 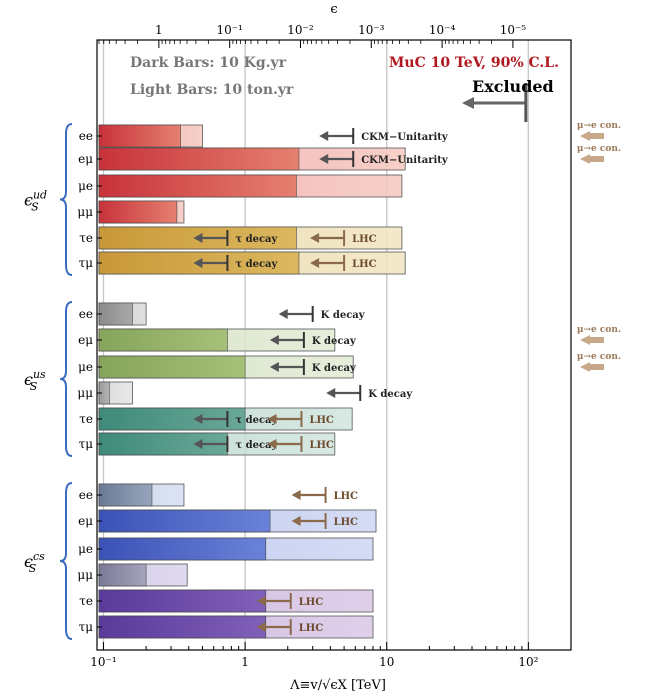 What do you see at coordinates (513, 30) in the screenshot?
I see `top-tick-label: 10⁻⁵` at bounding box center [513, 30].